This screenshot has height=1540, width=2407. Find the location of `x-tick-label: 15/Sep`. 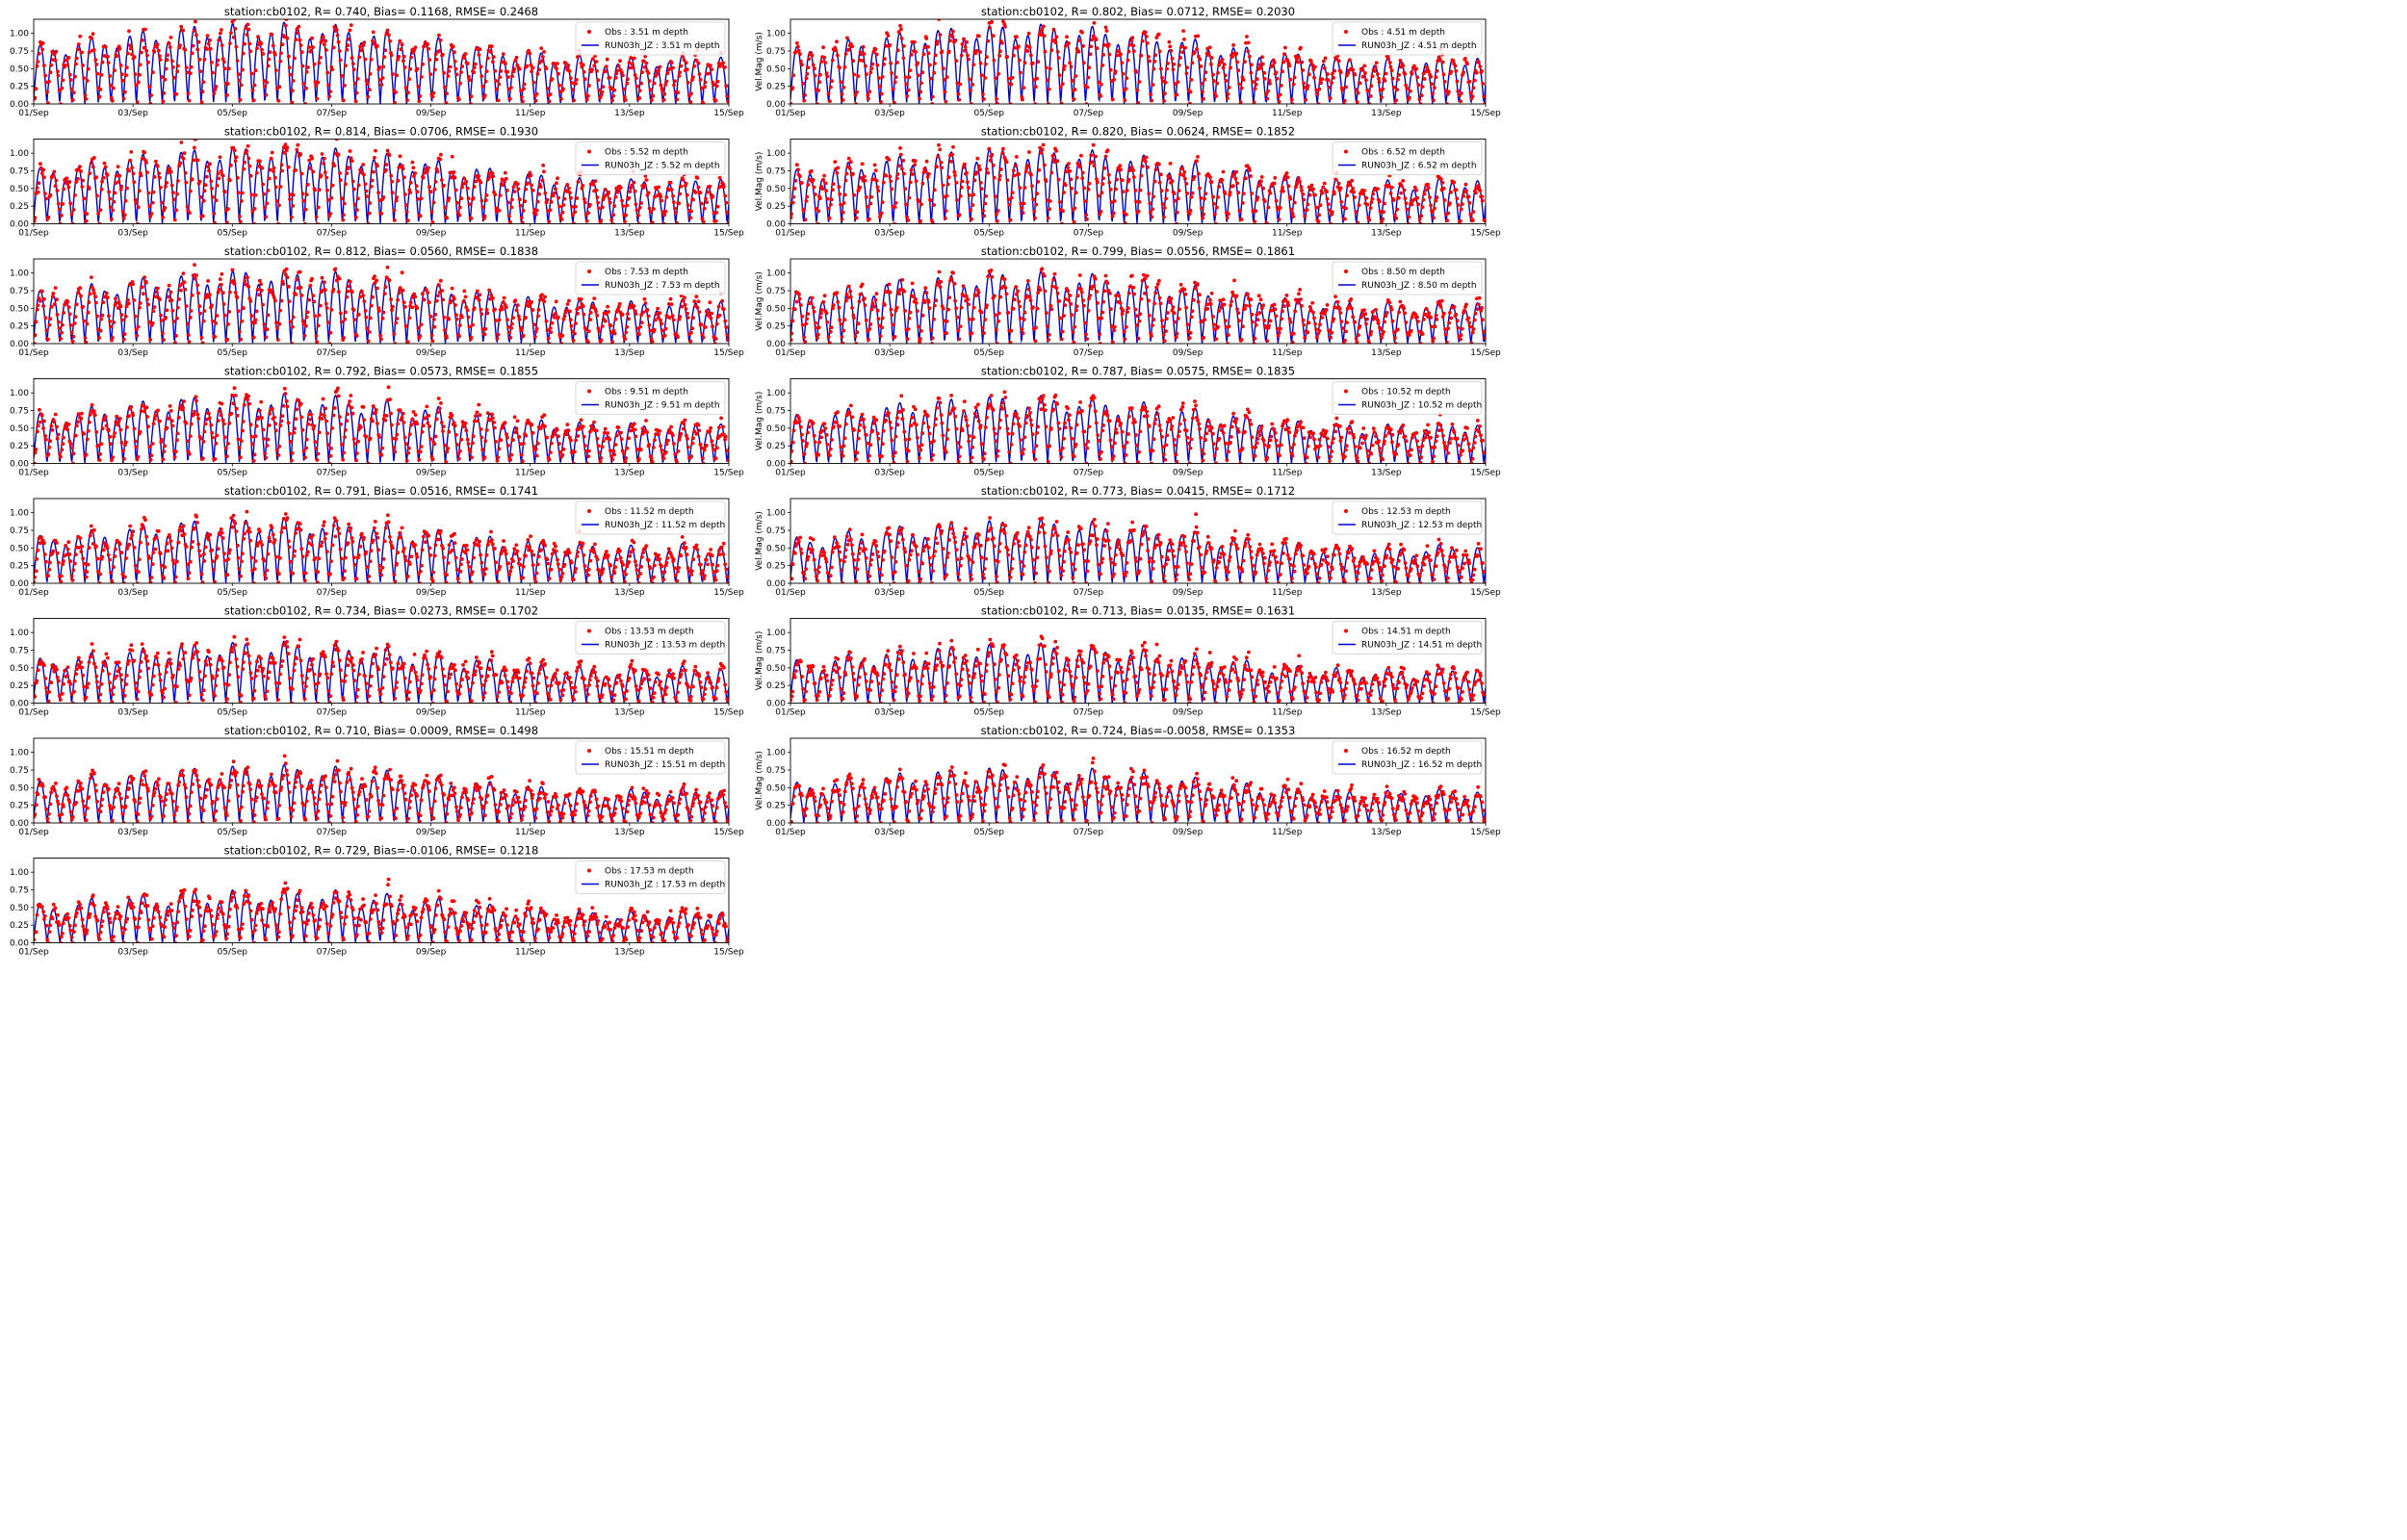

x-tick-label: 15/Sep is located at coordinates (1485, 113).